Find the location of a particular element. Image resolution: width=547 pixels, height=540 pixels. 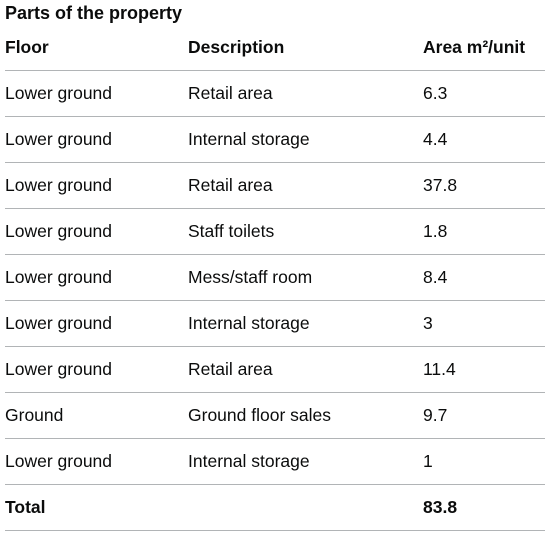

cell-area: 1 is located at coordinates (484, 461).